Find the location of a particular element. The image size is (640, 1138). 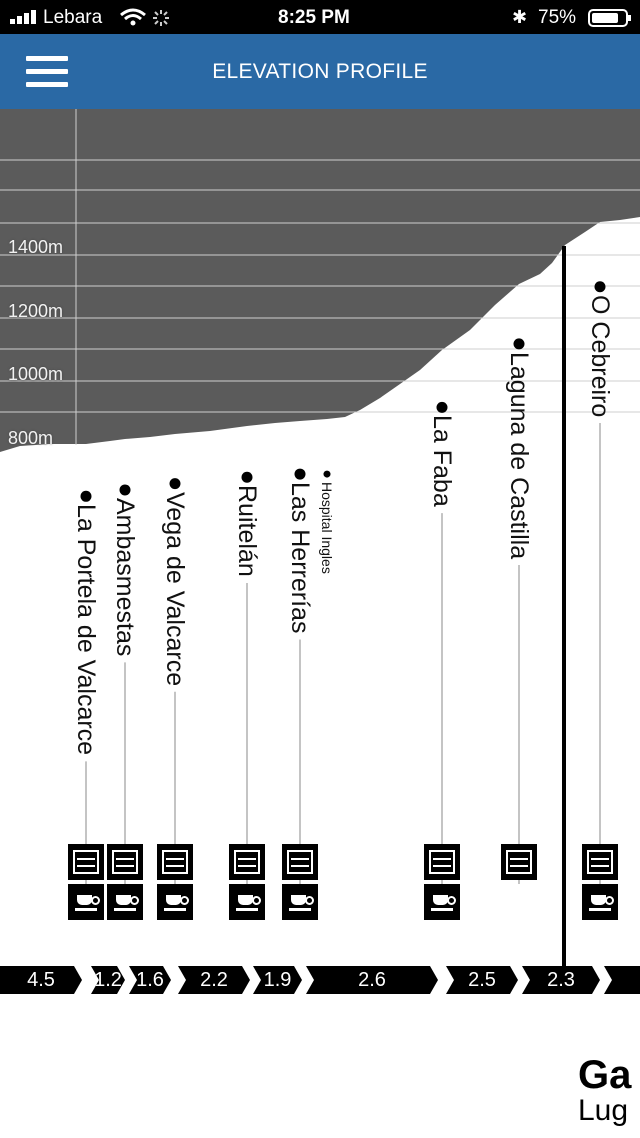

distance-segment: 1.6 is located at coordinates (150, 980).